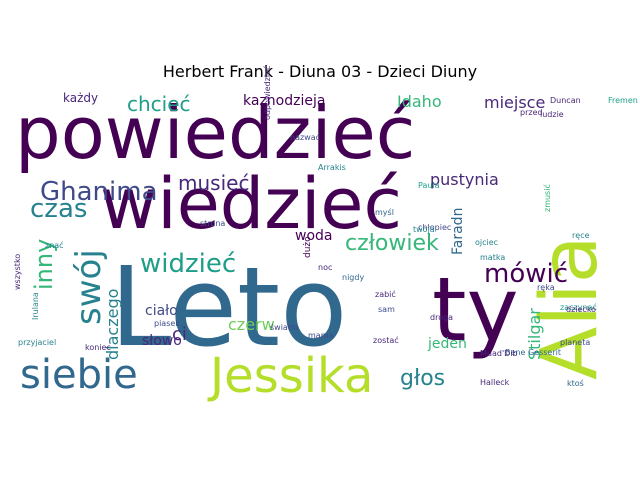  I want to click on cloud-word: piasek, so click(167, 323).